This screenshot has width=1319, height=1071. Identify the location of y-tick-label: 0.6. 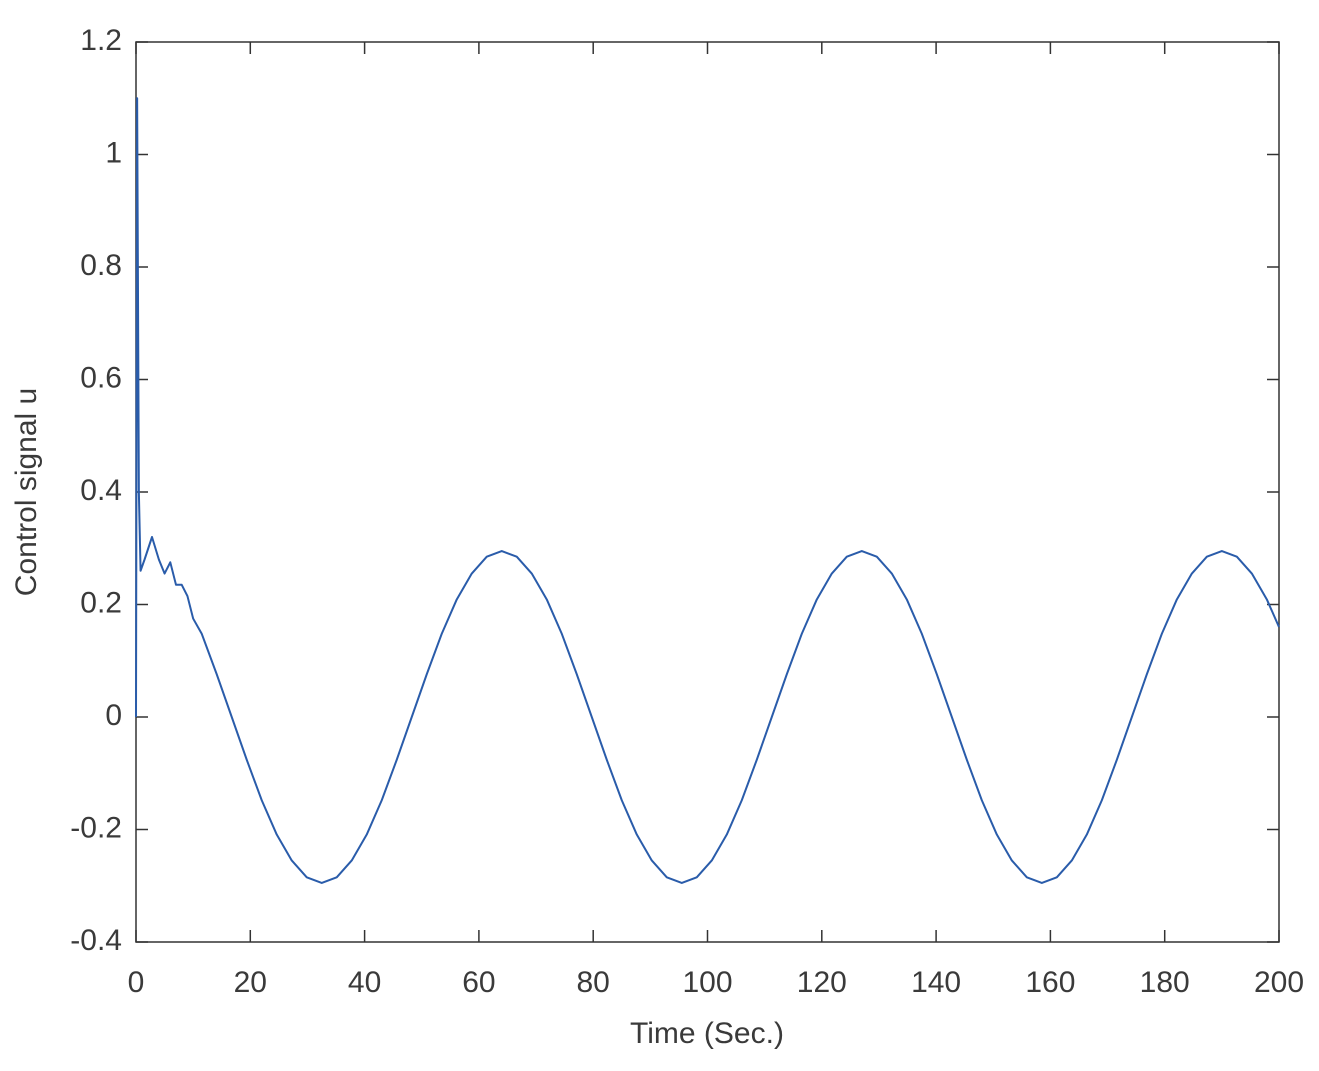
(101, 377).